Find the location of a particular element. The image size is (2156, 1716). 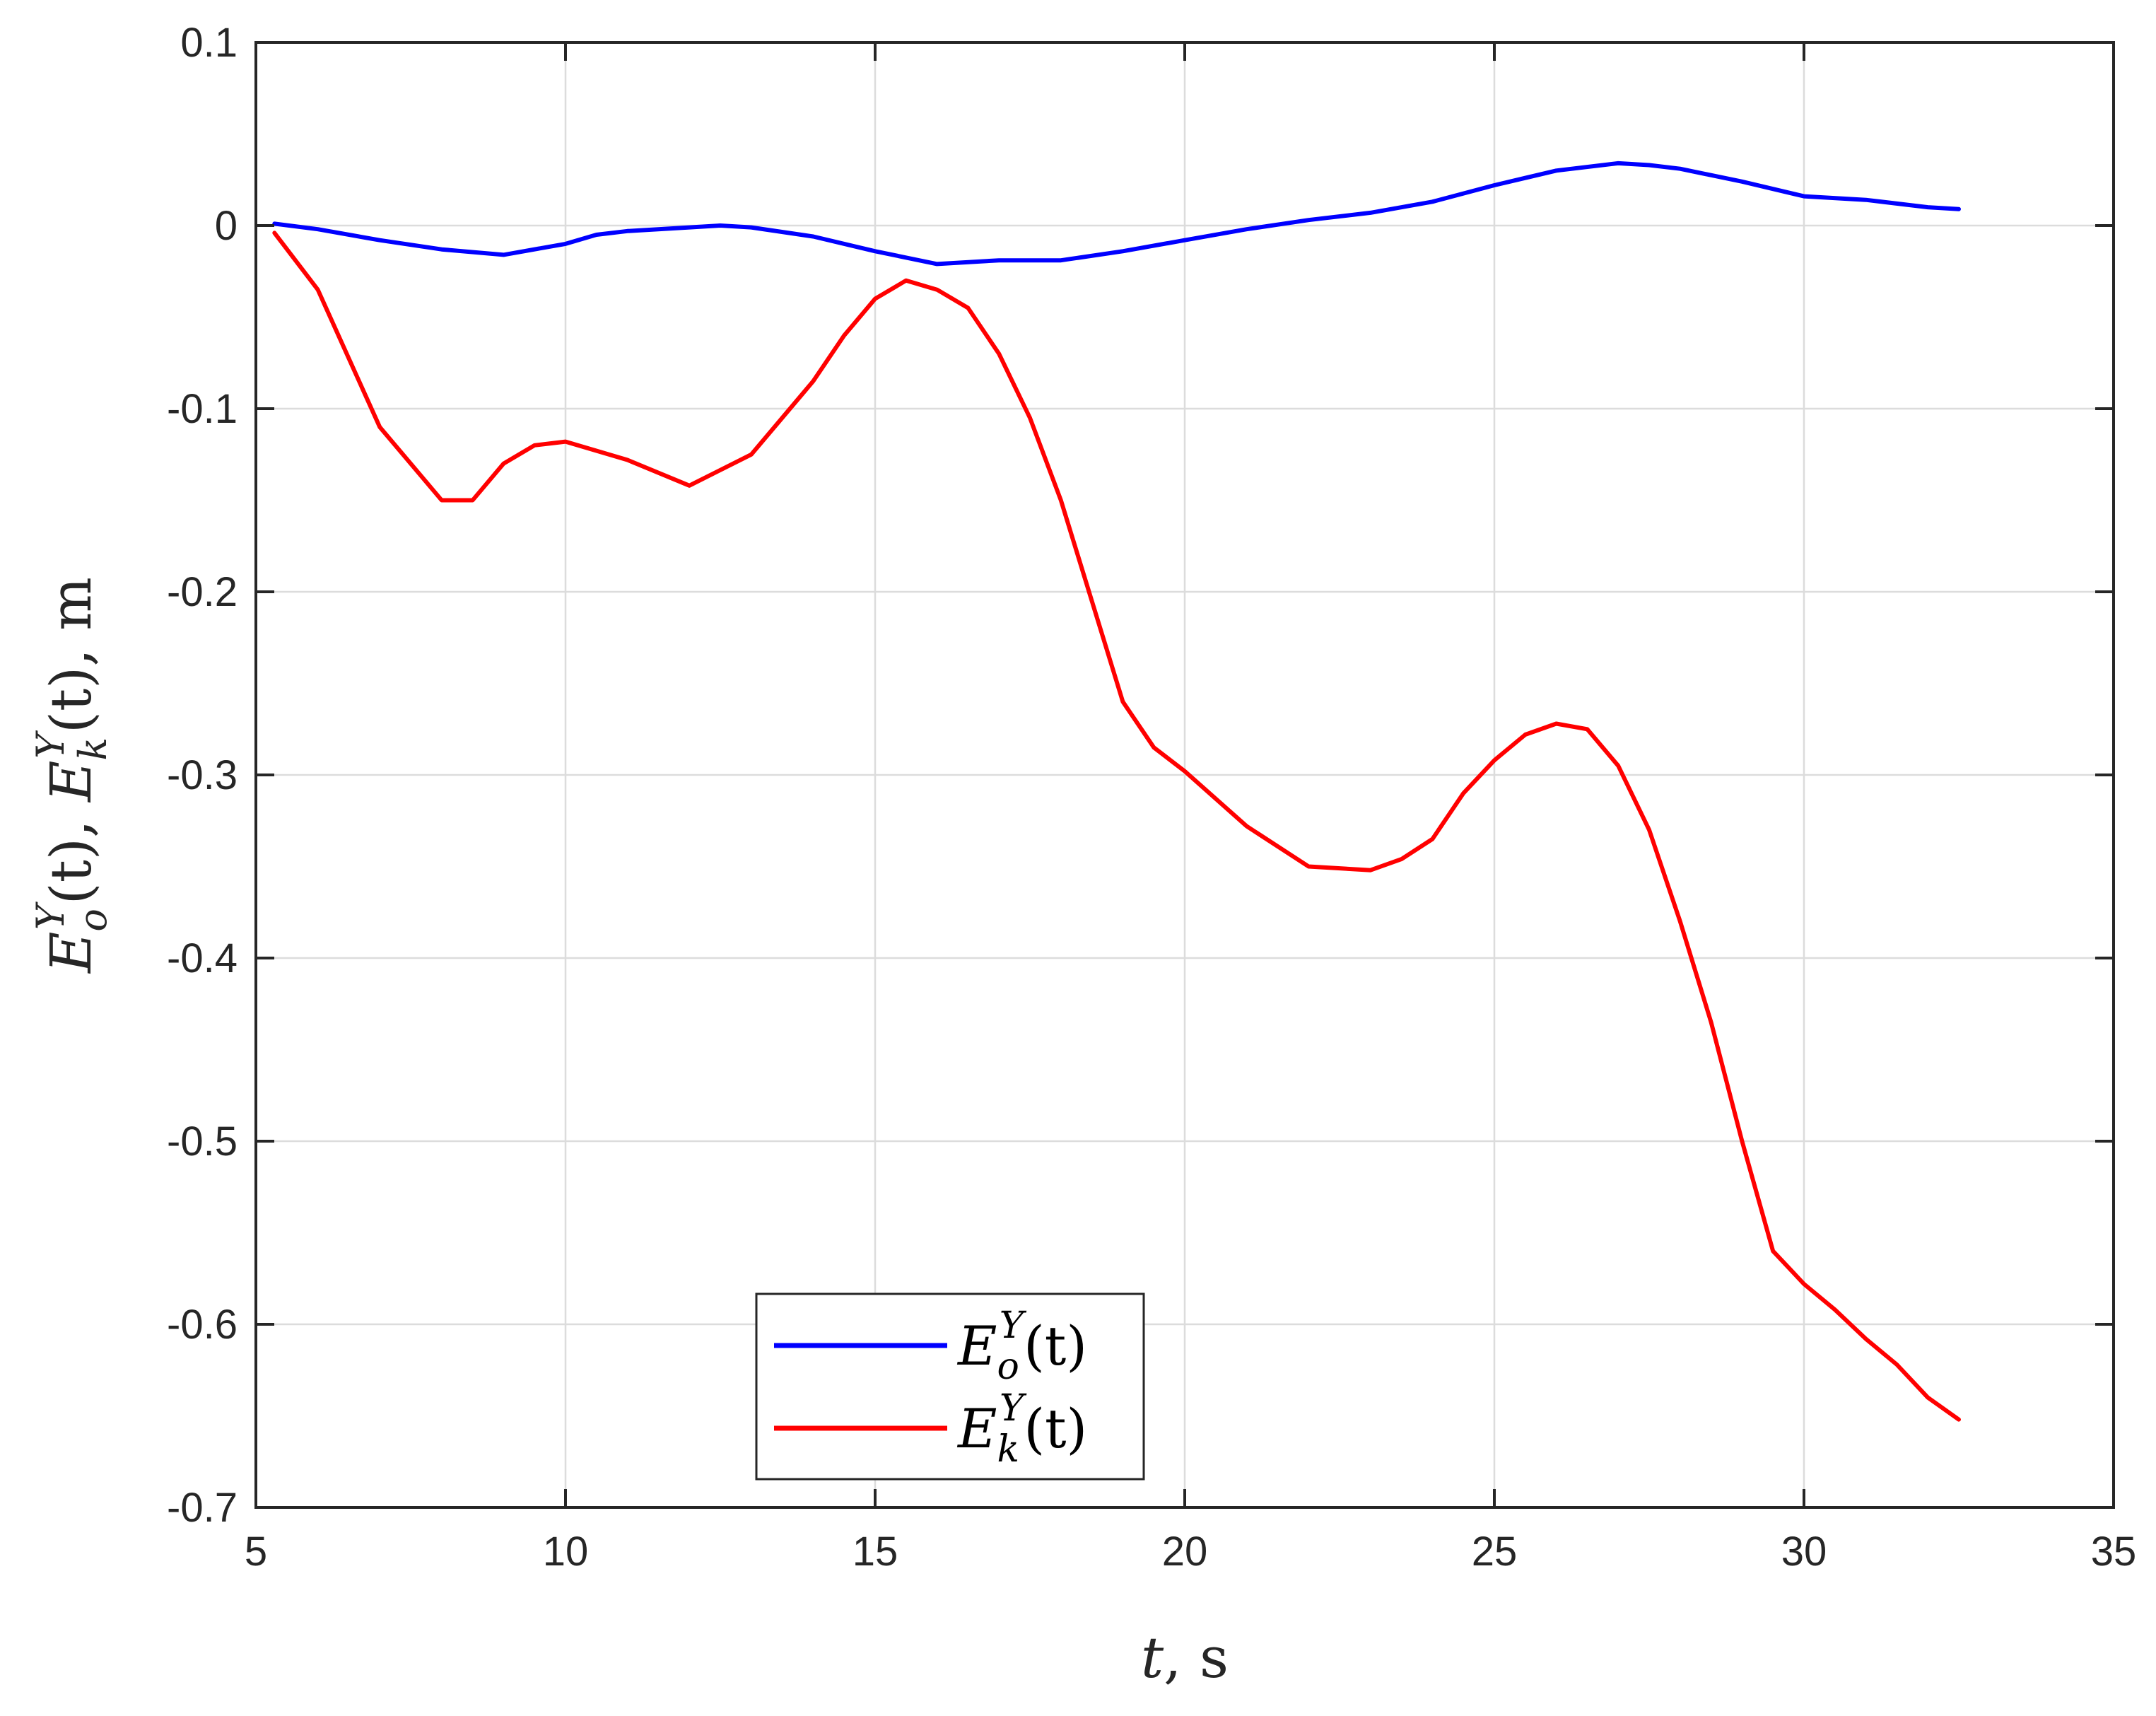

x-axis-label-var: t is located at coordinates (1152, 1658).